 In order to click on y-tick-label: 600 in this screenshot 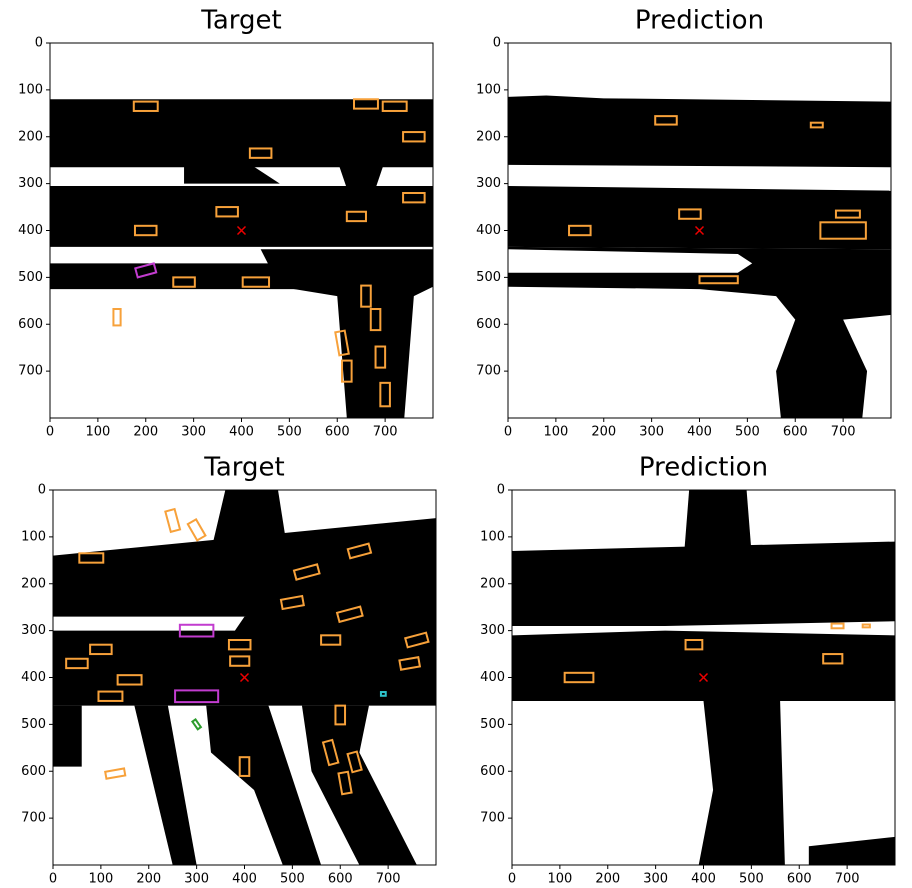, I will do `click(488, 324)`.